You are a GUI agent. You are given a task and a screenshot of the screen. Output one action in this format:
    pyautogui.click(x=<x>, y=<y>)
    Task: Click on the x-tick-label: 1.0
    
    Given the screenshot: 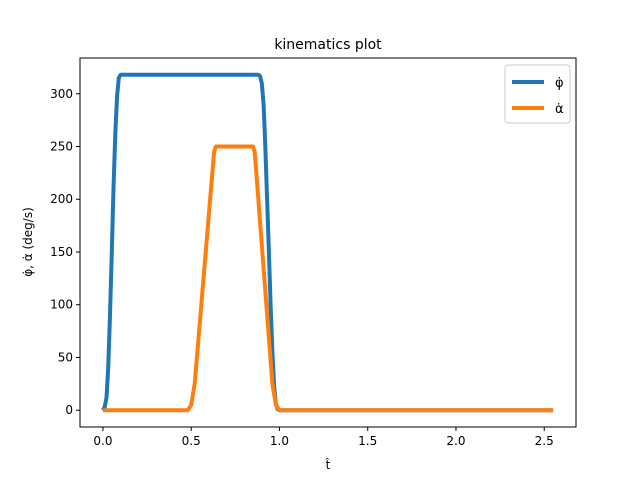 What is the action you would take?
    pyautogui.click(x=279, y=441)
    